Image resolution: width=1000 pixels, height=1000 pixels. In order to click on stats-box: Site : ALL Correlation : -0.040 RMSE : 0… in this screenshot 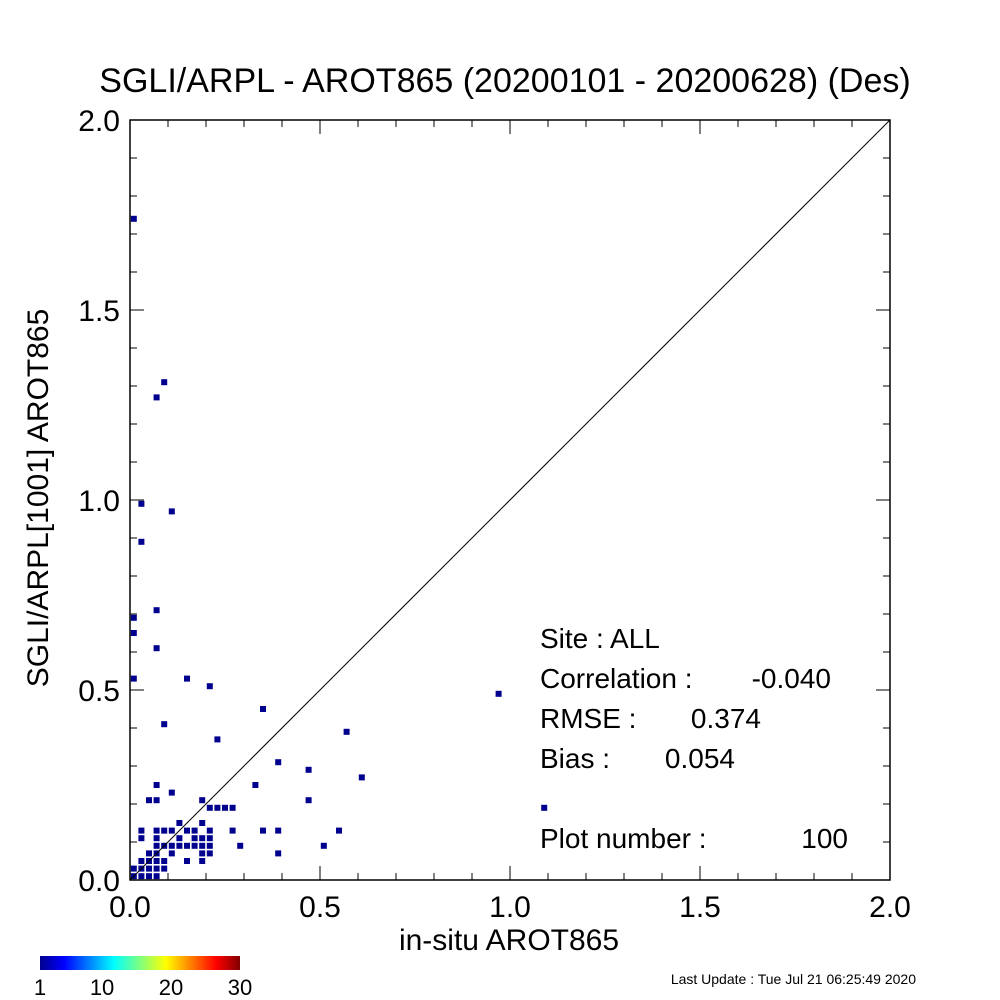, I will do `click(694, 738)`.